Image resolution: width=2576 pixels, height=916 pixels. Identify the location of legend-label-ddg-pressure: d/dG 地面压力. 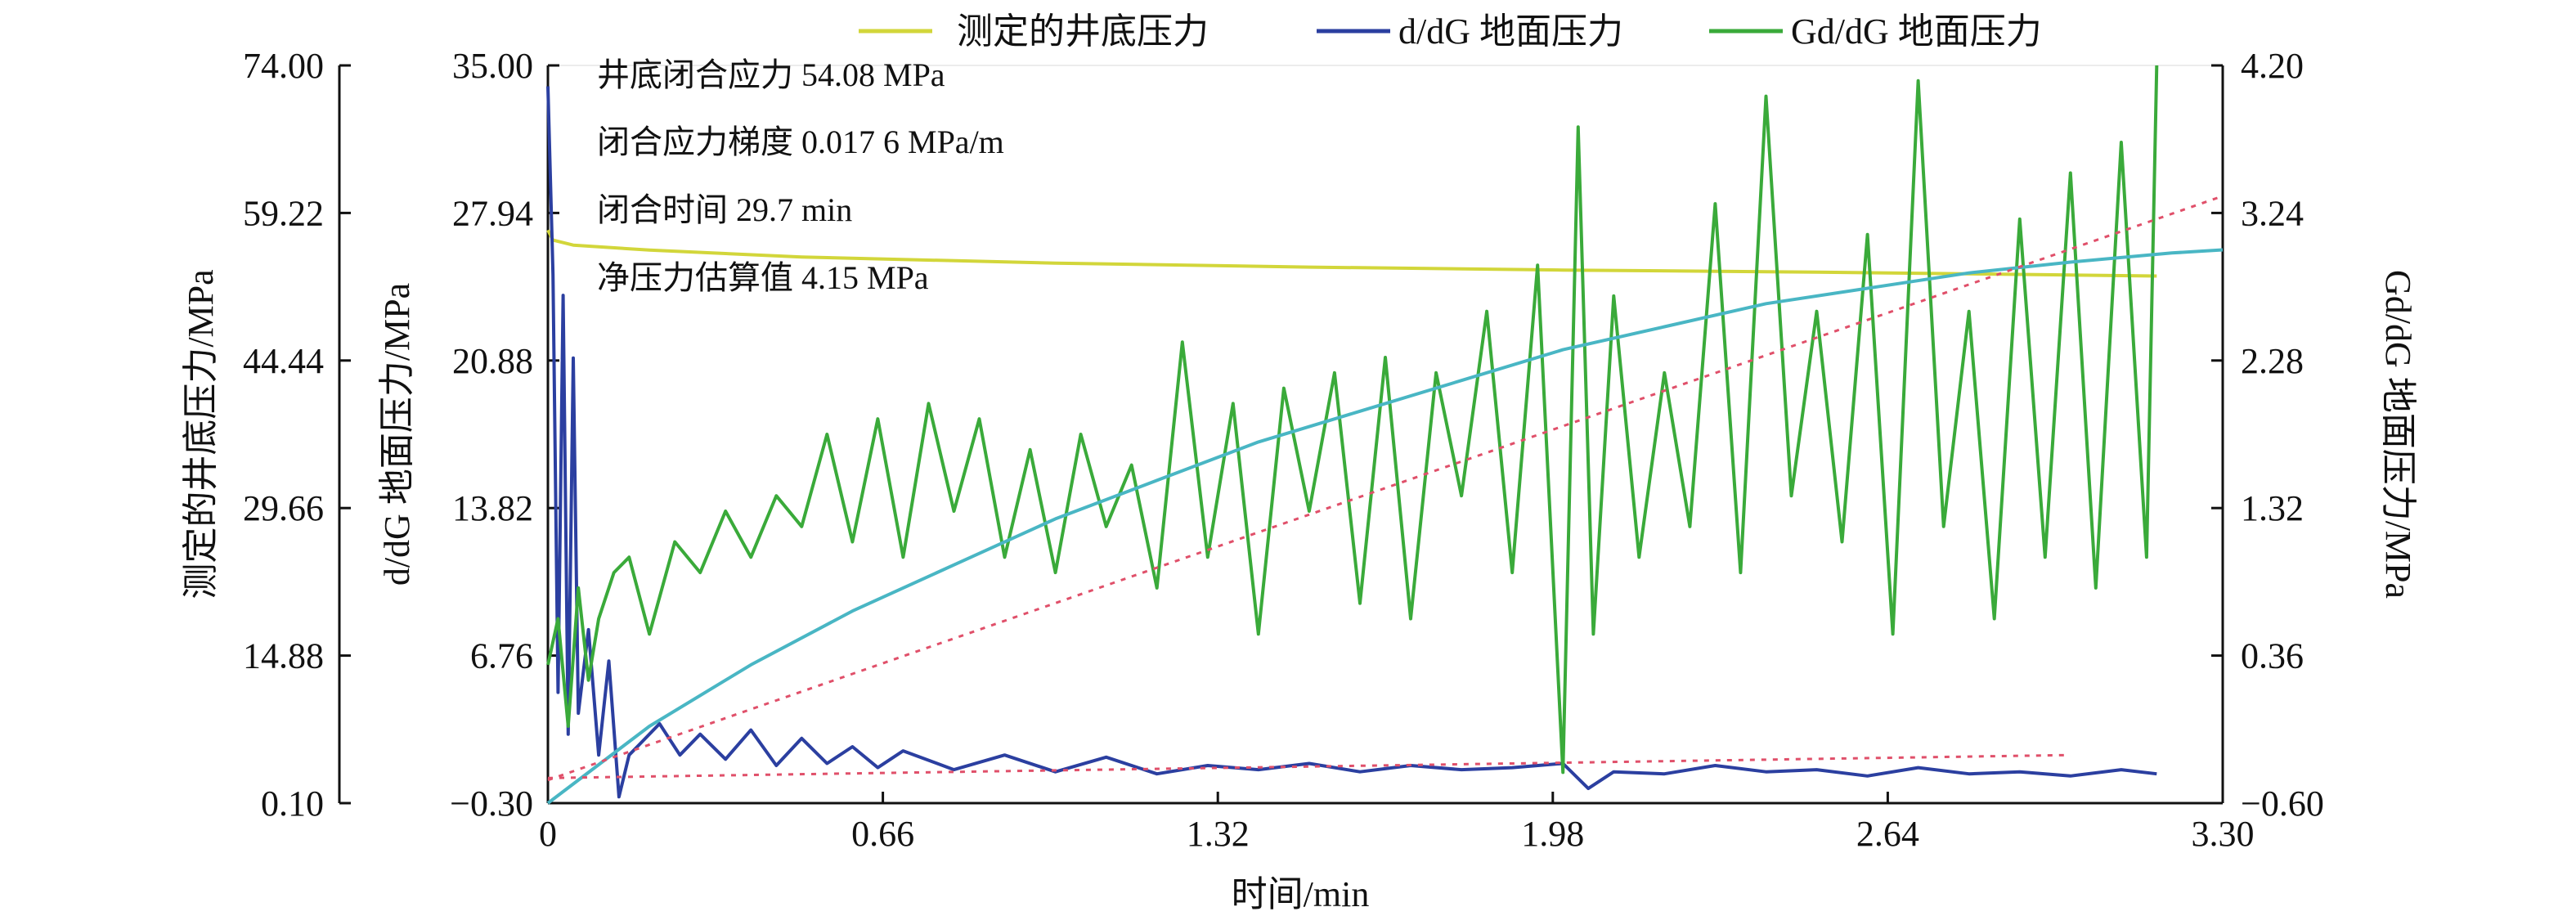
(1510, 31).